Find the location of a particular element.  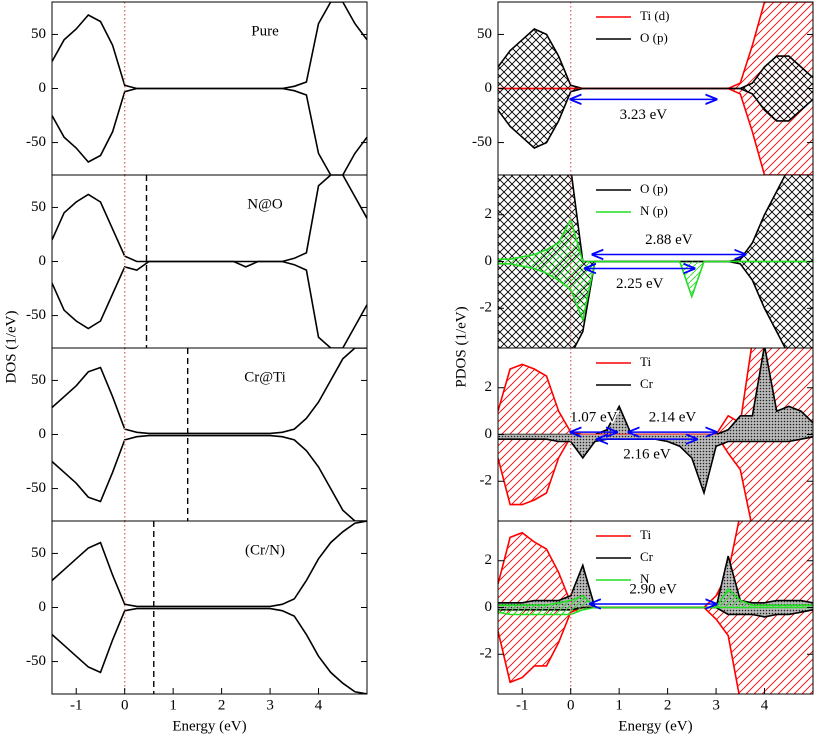

gap-label: 2.90 eV is located at coordinates (653, 589).